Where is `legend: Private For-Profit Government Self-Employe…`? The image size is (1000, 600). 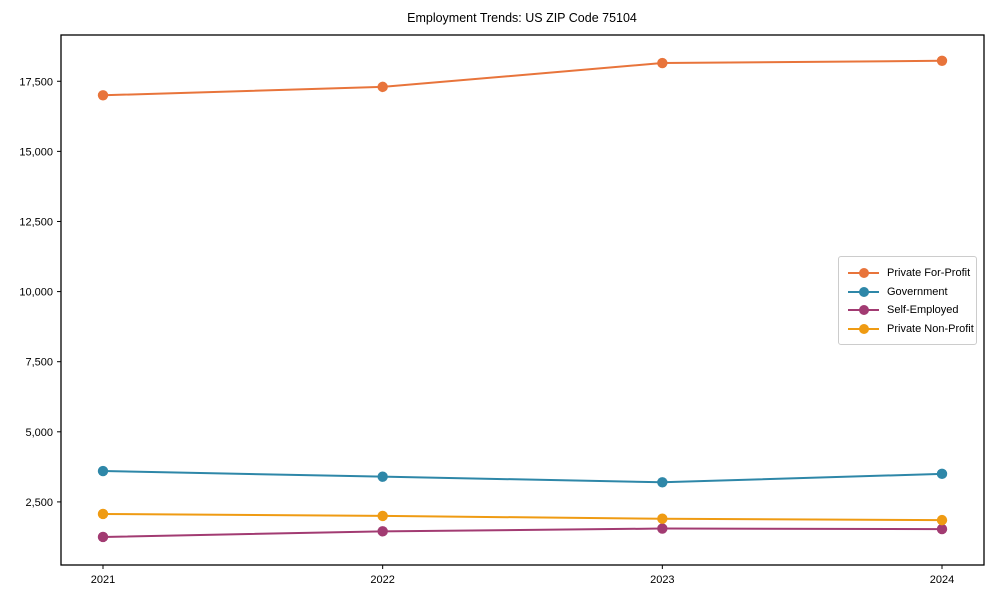 legend: Private For-Profit Government Self-Employe… is located at coordinates (907, 300).